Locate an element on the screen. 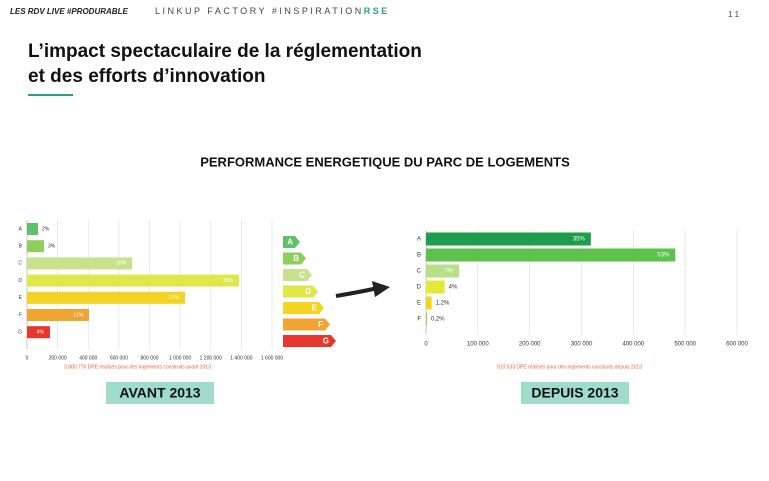 This screenshot has width=769, height=481. header-left: LES RDV LIVE #PRODURABLE is located at coordinates (69, 11).